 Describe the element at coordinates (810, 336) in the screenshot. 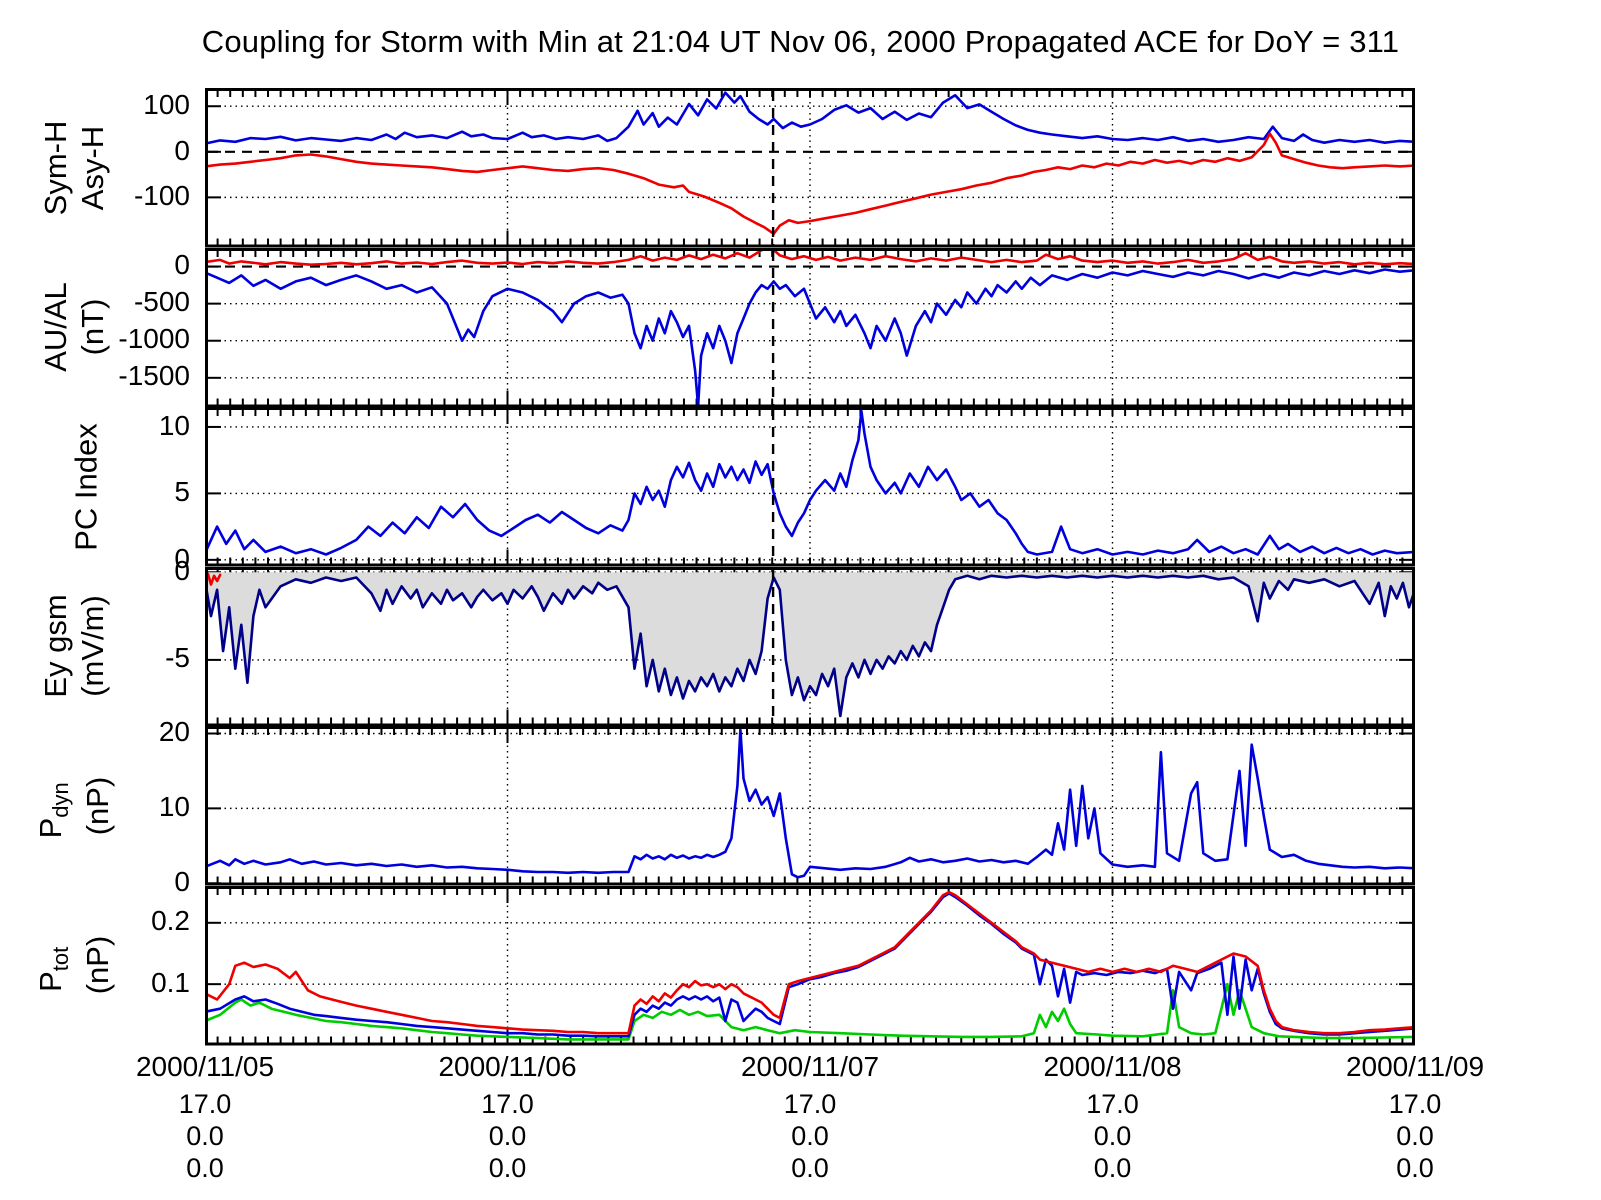

I see `series-al` at that location.